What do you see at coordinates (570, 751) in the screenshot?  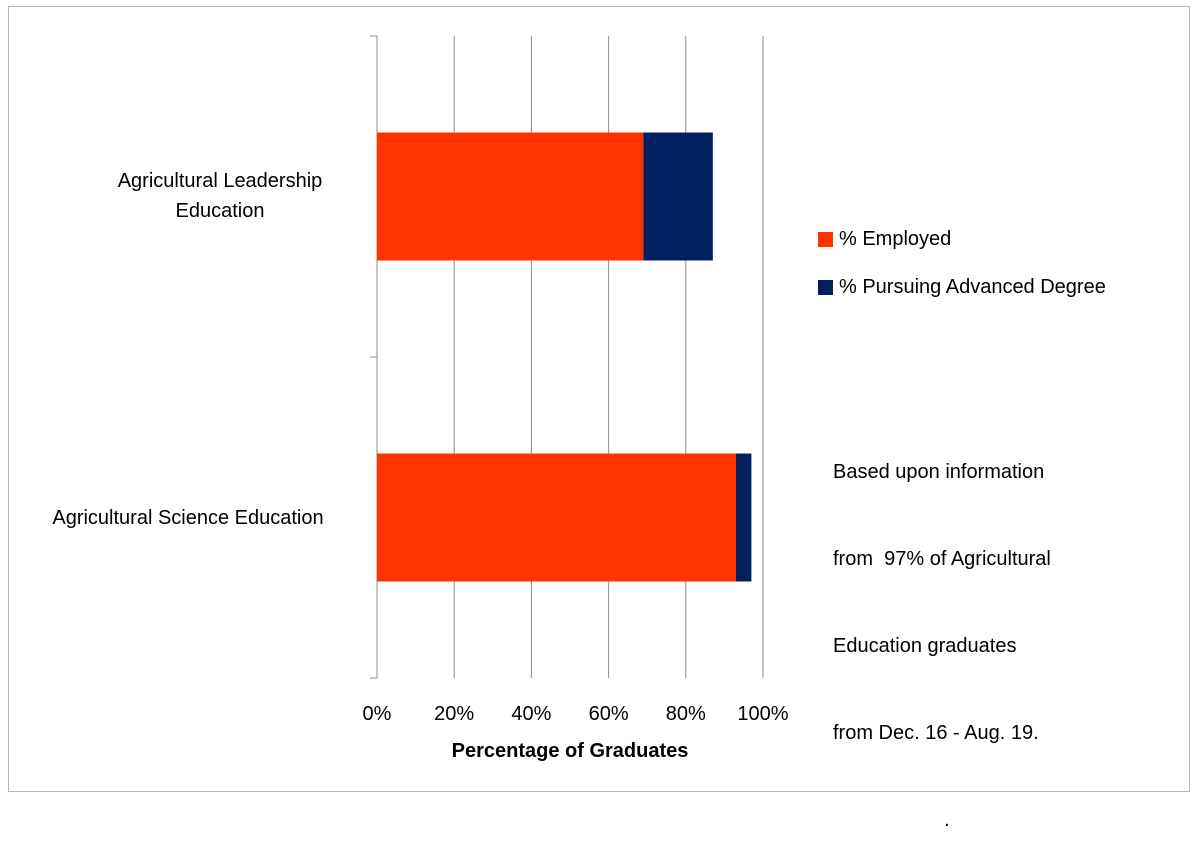 I see `x-axis-title: Percentage of Graduates` at bounding box center [570, 751].